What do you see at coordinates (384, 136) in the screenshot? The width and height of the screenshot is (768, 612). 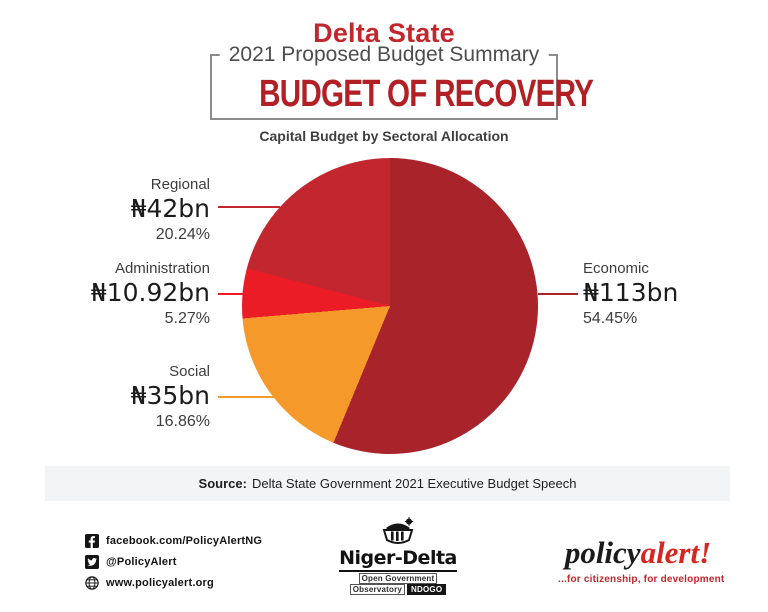 I see `chart-caption: Capital Budget by Sectoral Allocation` at bounding box center [384, 136].